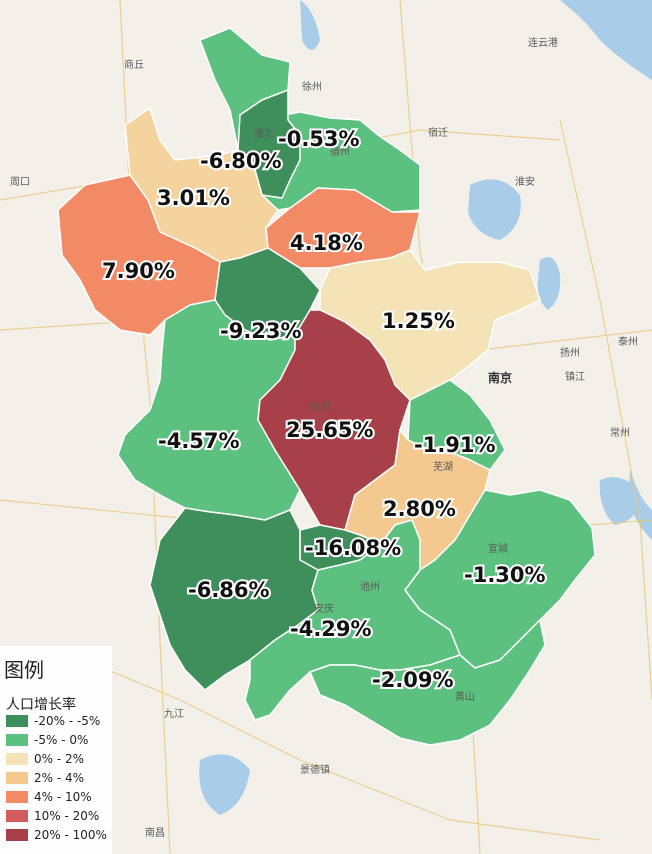 The image size is (652, 854). Describe the element at coordinates (329, 430) in the screenshot. I see `value-label-hefei: 25.65%` at that location.